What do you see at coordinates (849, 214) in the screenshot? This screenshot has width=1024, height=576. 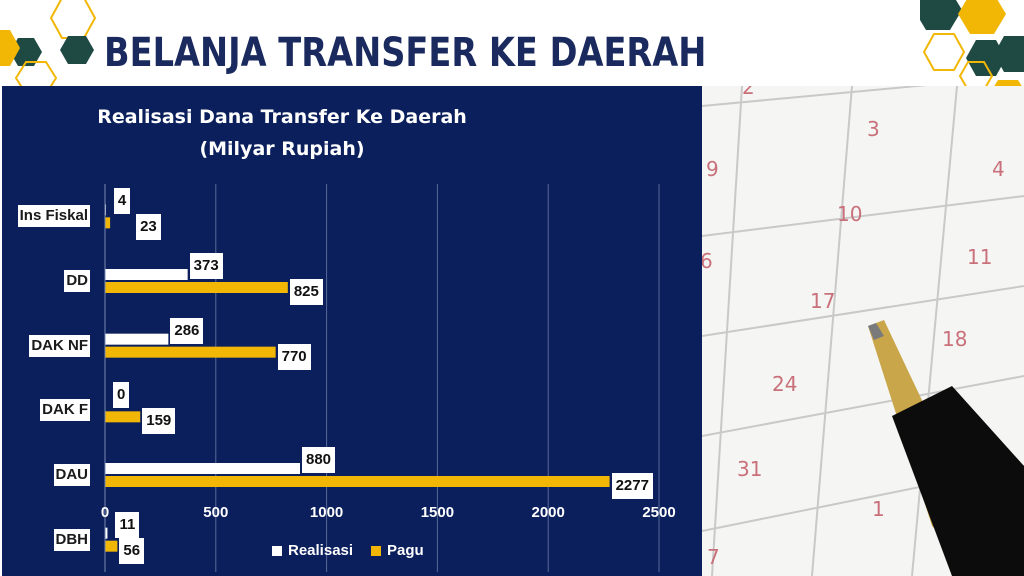 I see `svg-text: 10` at bounding box center [849, 214].